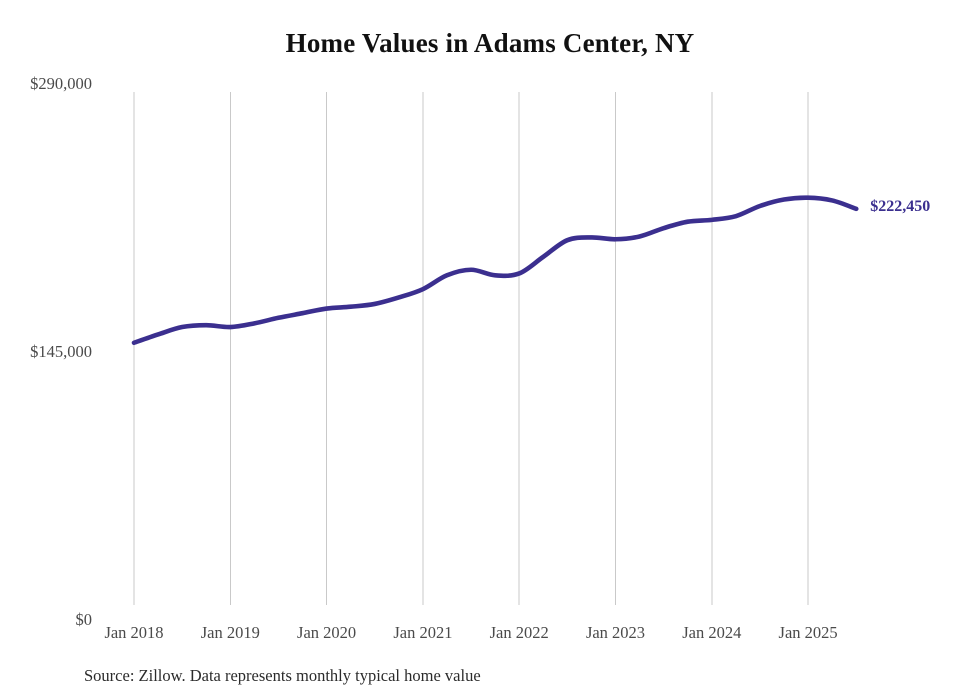 The height and width of the screenshot is (699, 980). Describe the element at coordinates (615, 632) in the screenshot. I see `x-tick-label: Jan 2023` at that location.